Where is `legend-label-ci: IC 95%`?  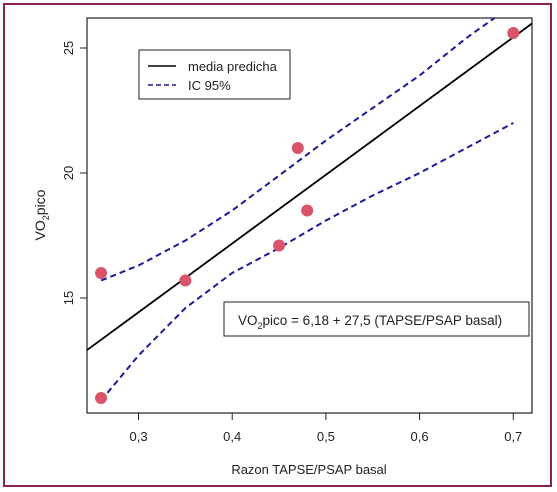
legend-label-ci: IC 95% is located at coordinates (209, 85).